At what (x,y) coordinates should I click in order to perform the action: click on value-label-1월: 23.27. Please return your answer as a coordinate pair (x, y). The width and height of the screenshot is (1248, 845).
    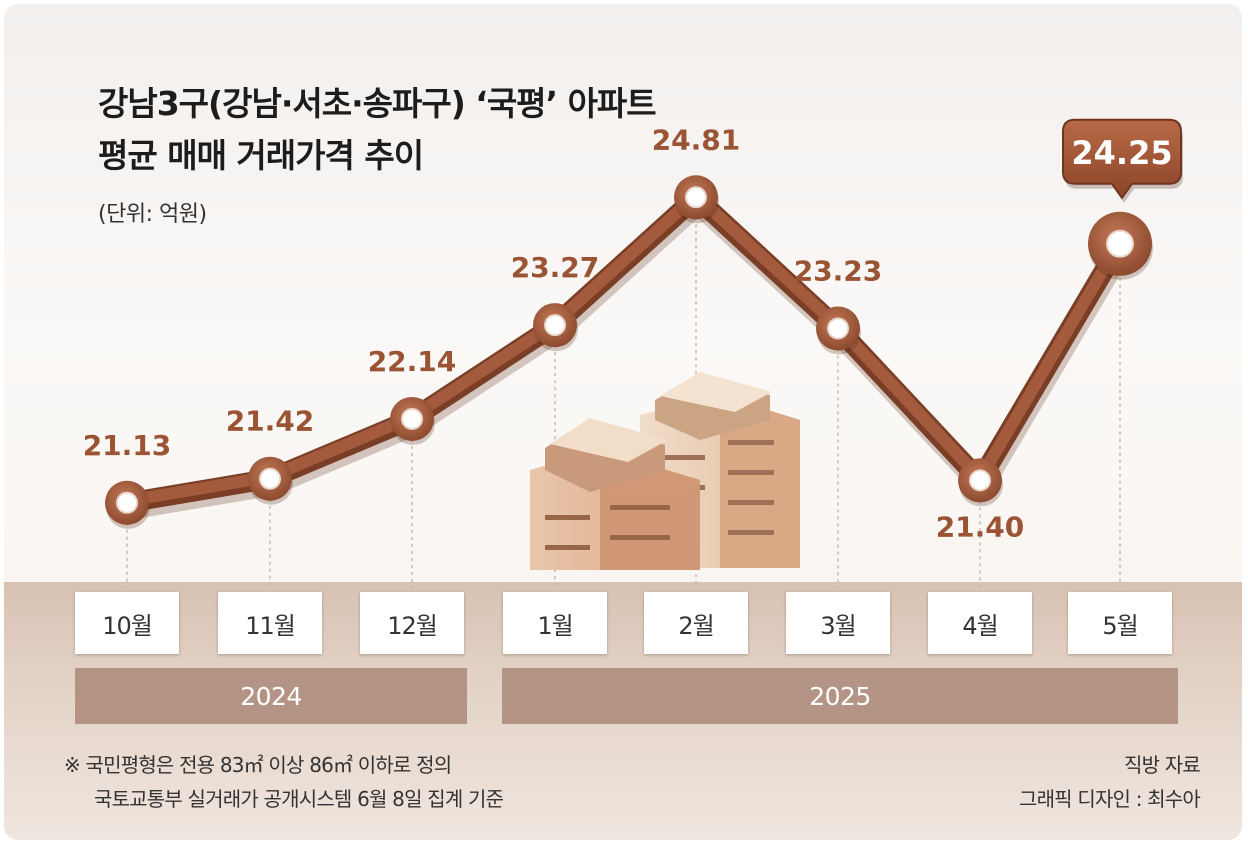
    Looking at the image, I should click on (555, 267).